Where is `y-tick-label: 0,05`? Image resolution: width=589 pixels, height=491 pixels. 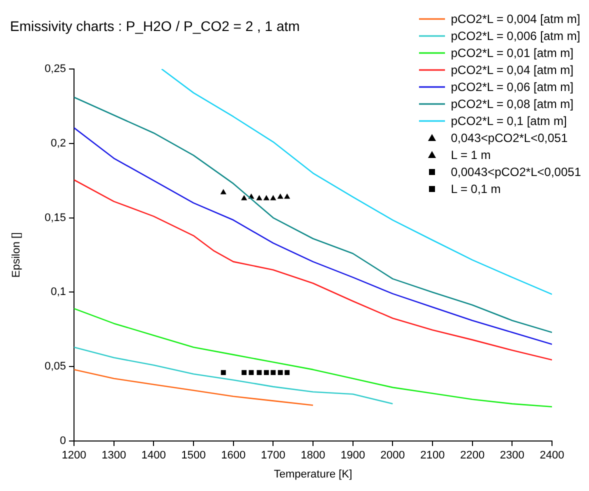 y-tick-label: 0,05 is located at coordinates (55, 366).